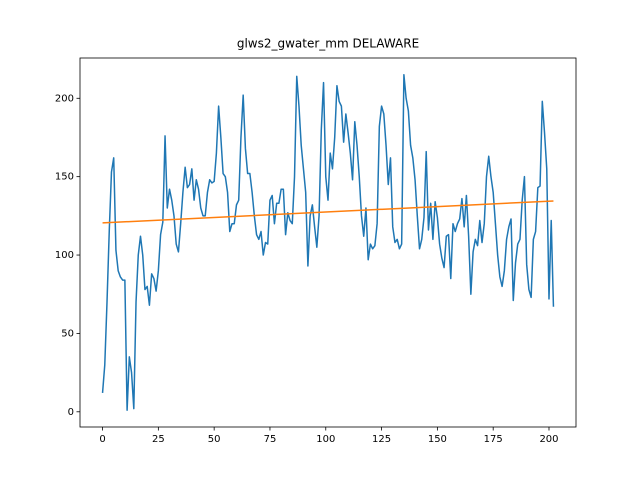 The width and height of the screenshot is (640, 484). What do you see at coordinates (548, 439) in the screenshot?
I see `x-tick-label: 200` at bounding box center [548, 439].